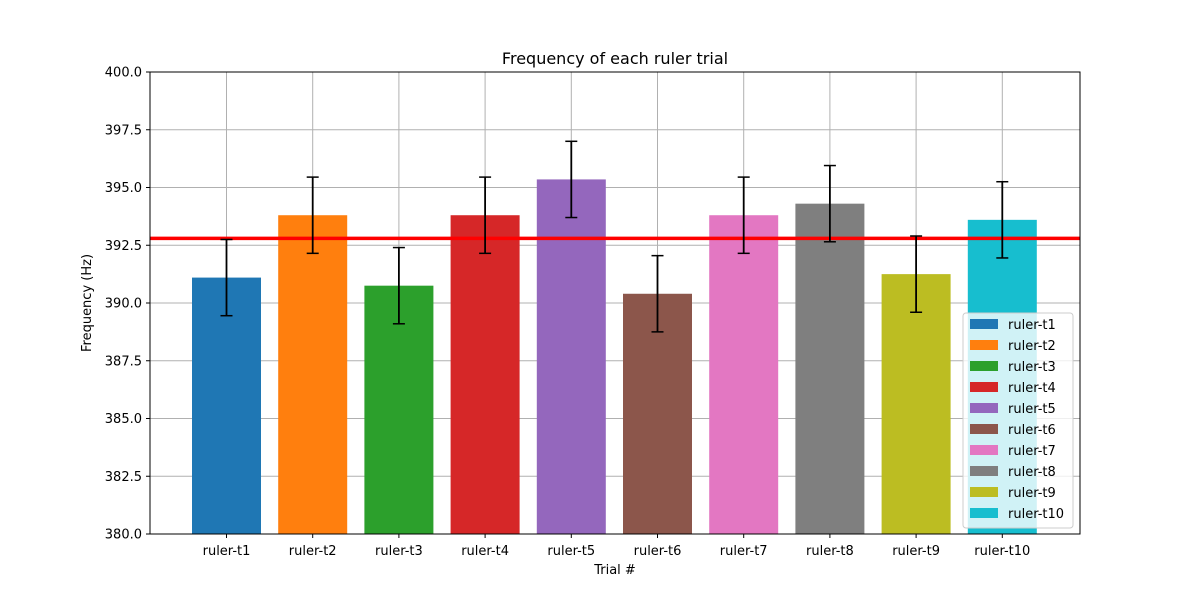 The width and height of the screenshot is (1200, 600). I want to click on y-tick-label: 380.0, so click(123, 535).